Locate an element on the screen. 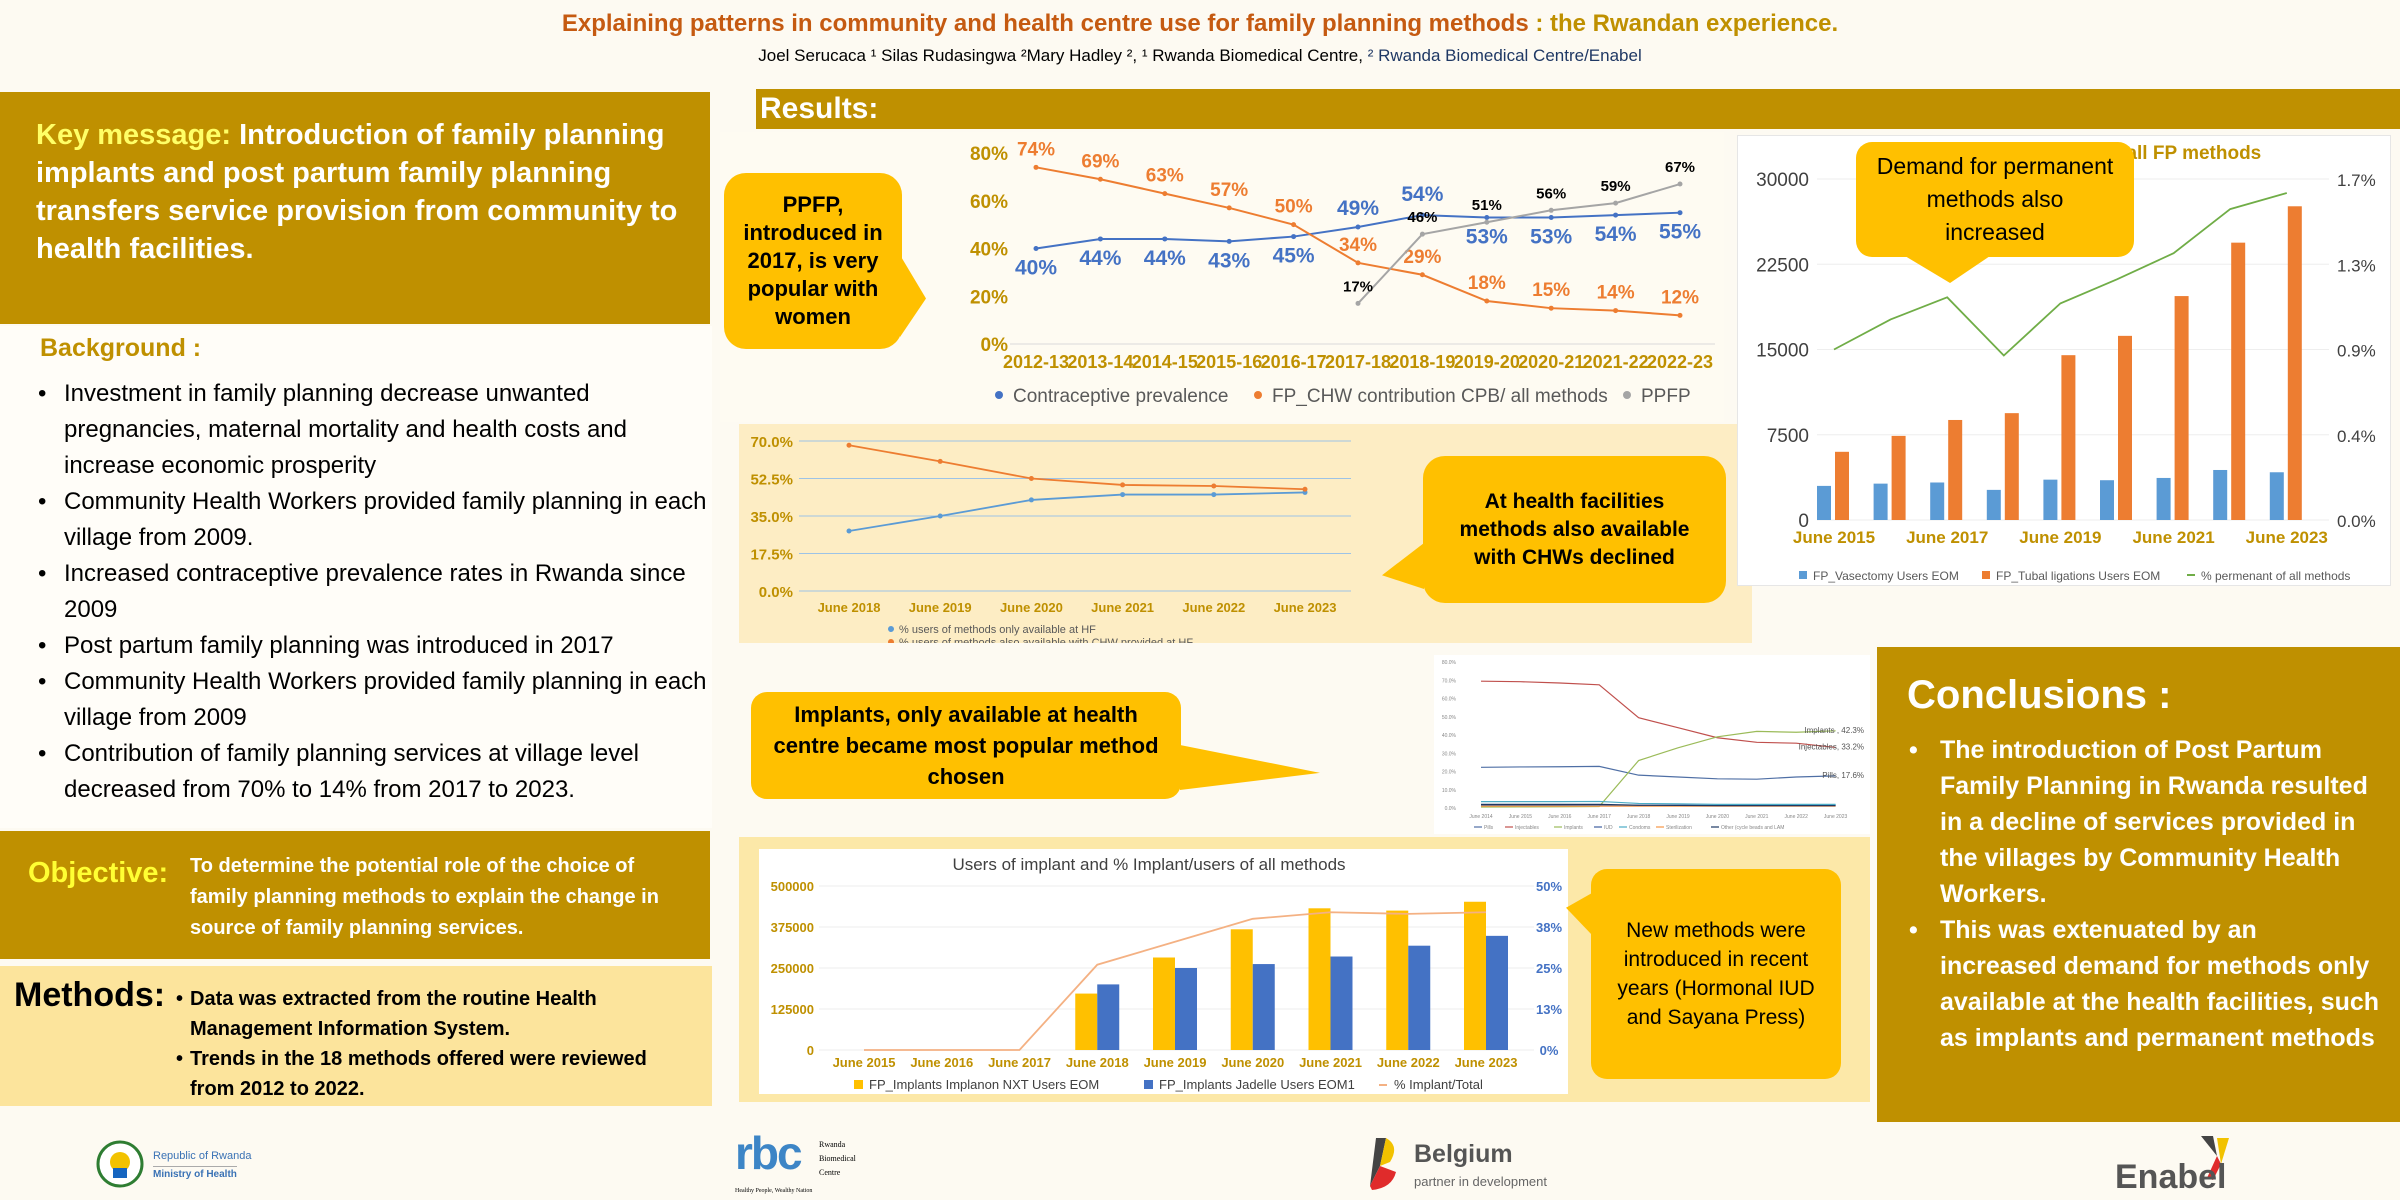 Image resolution: width=2400 pixels, height=1200 pixels. rbc-line3: Centre is located at coordinates (830, 1172).